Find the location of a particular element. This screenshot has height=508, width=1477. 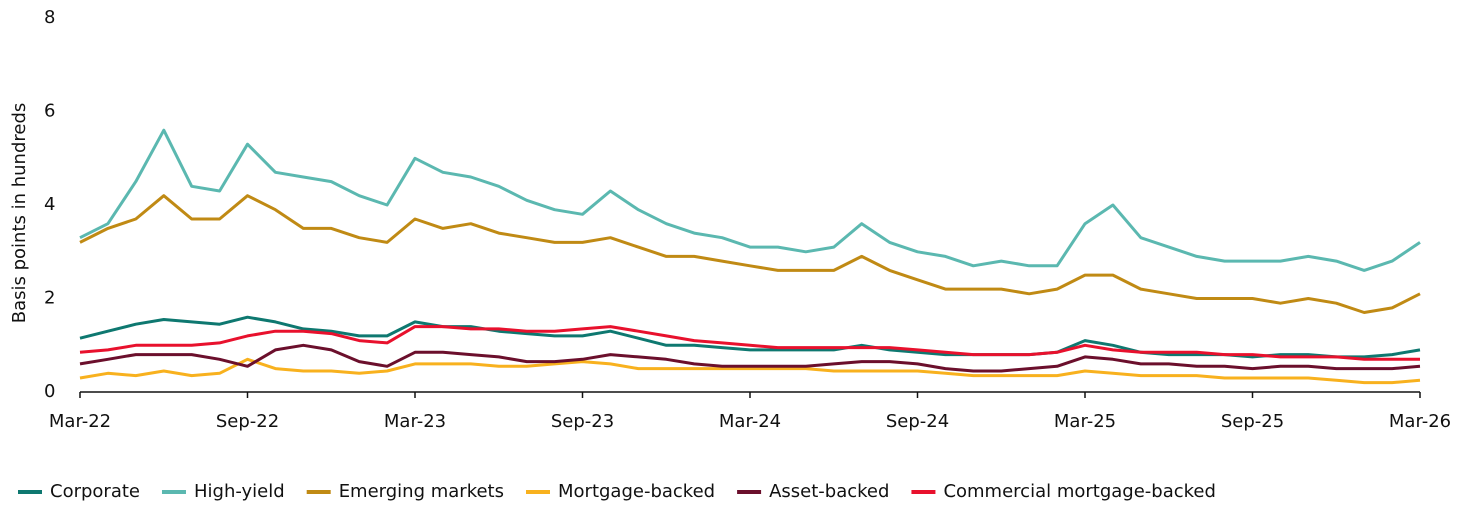

x-tick-label: Sep-25 is located at coordinates (1252, 421).